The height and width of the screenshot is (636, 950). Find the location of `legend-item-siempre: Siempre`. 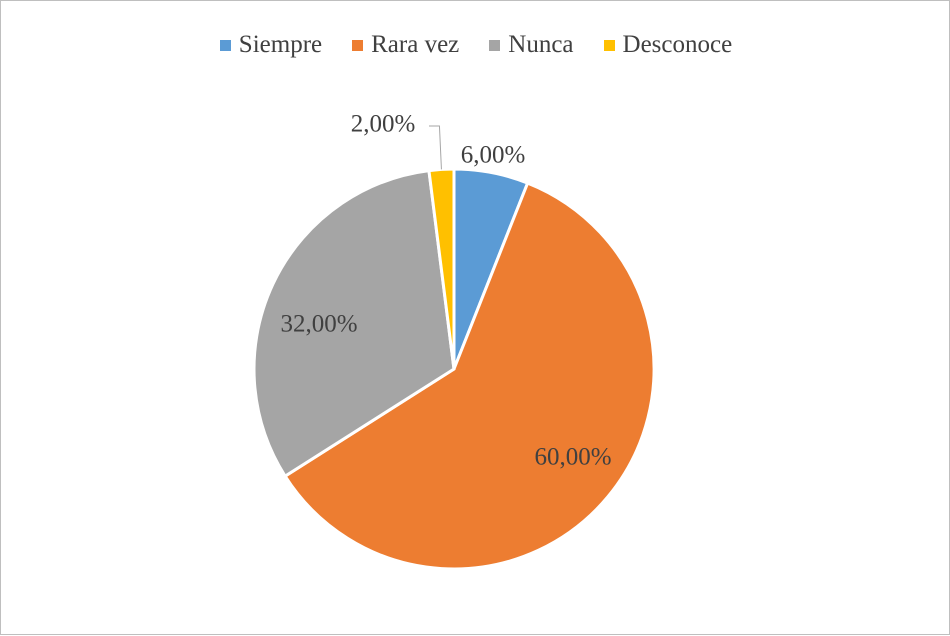

legend-item-siempre: Siempre is located at coordinates (271, 45).